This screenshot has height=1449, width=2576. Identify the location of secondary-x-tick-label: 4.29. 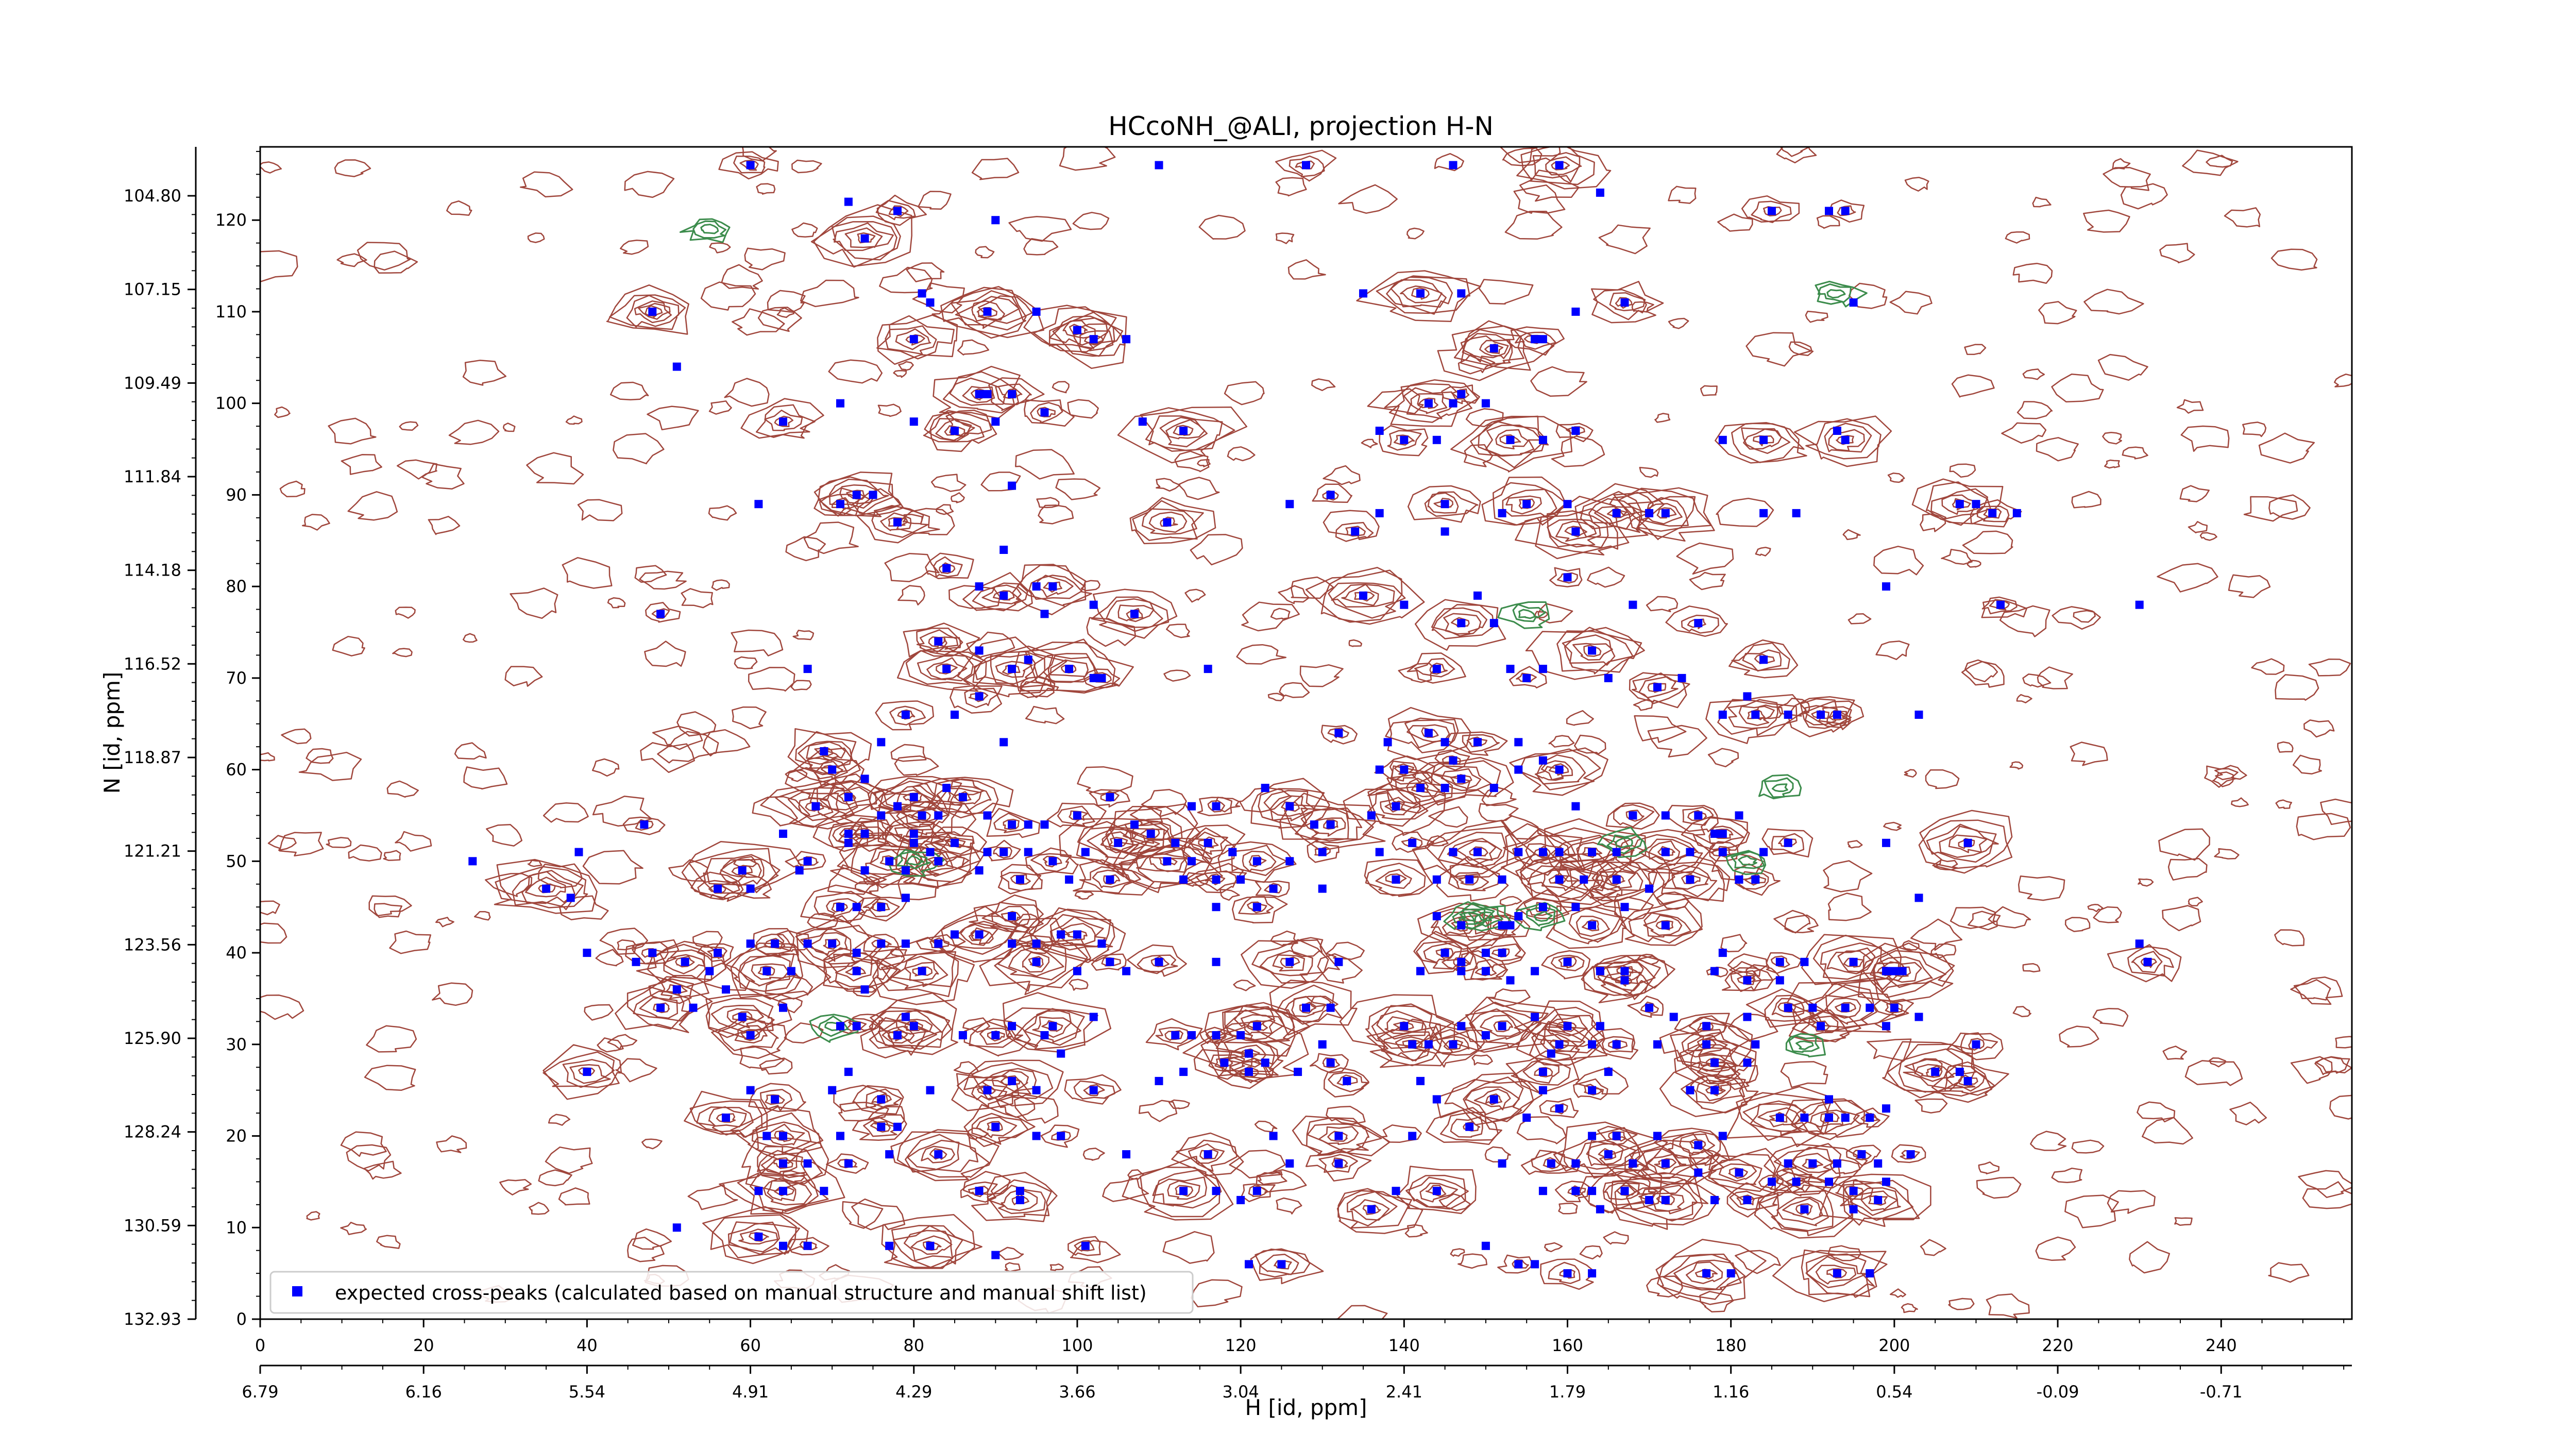
(913, 1392).